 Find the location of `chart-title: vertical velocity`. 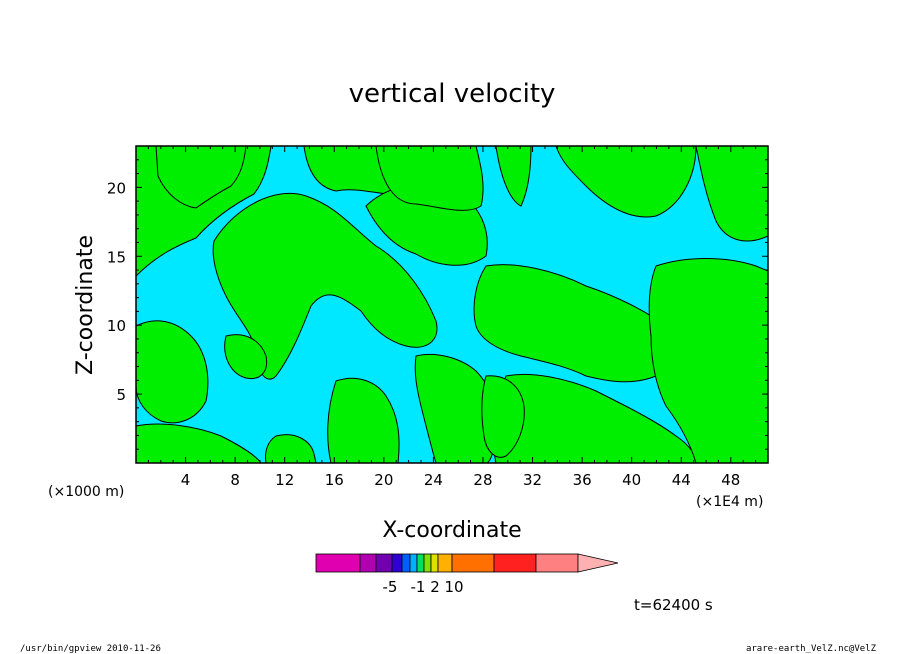

chart-title: vertical velocity is located at coordinates (452, 94).